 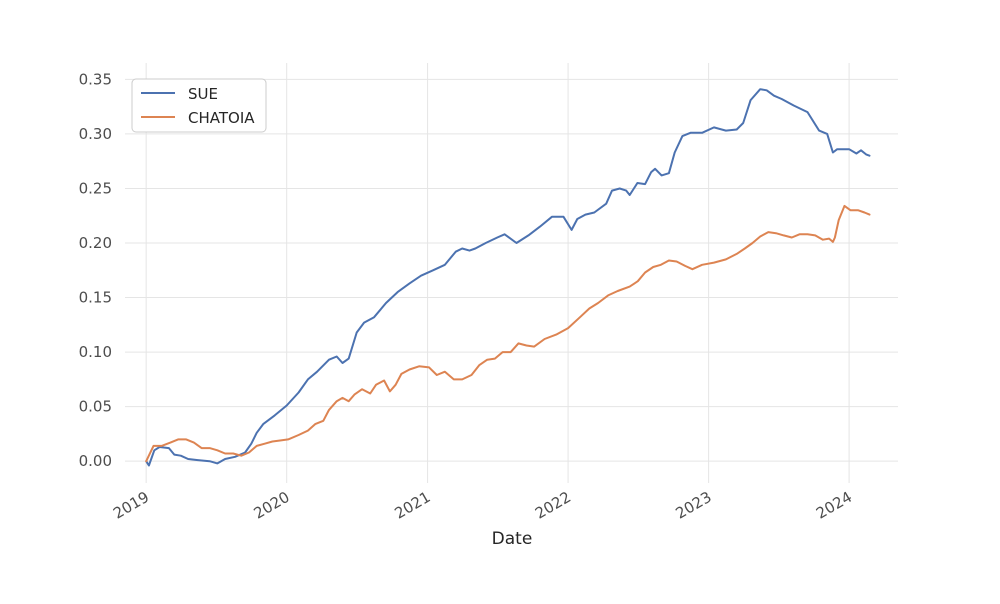 What do you see at coordinates (95, 270) in the screenshot?
I see `y-axis: 0.00 0.05 0.10 0.15 0.20 0.25 0.30 0.35` at bounding box center [95, 270].